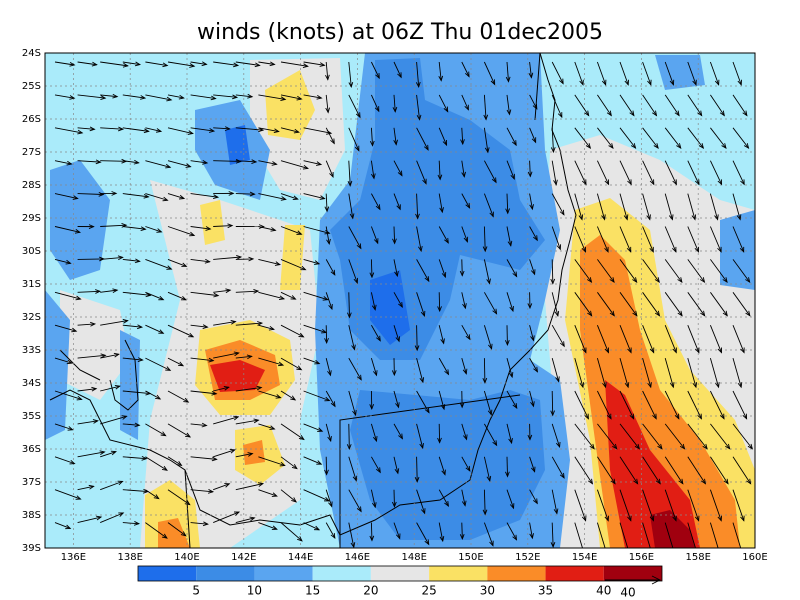 The width and height of the screenshot is (800, 600). I want to click on field-region, so click(292, 257).